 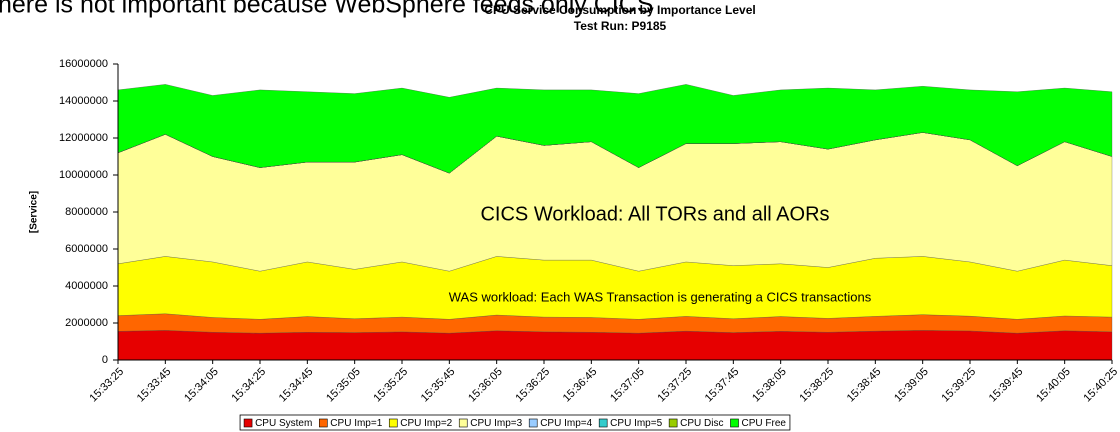 What do you see at coordinates (283, 423) in the screenshot?
I see `legend-label: CPU System` at bounding box center [283, 423].